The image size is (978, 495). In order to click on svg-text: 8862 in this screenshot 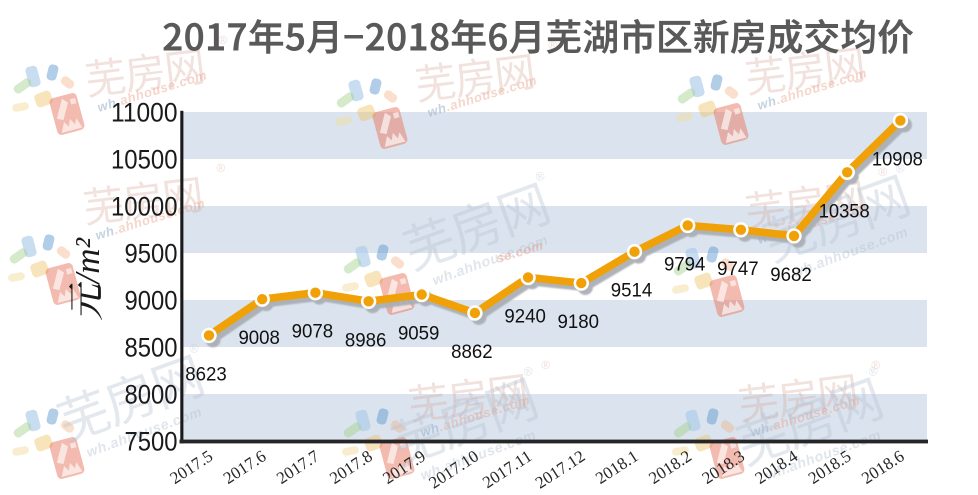, I will do `click(472, 352)`.